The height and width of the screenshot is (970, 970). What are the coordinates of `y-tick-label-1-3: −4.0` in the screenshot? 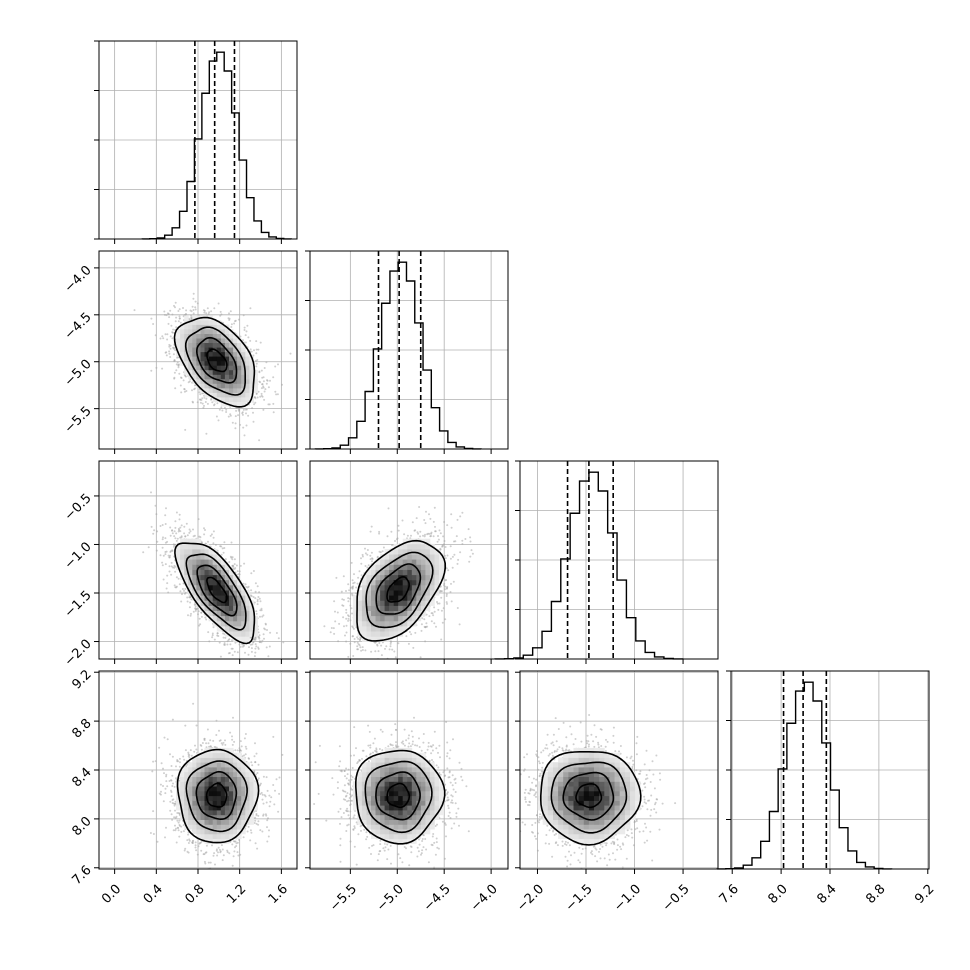 It's located at (78, 279).